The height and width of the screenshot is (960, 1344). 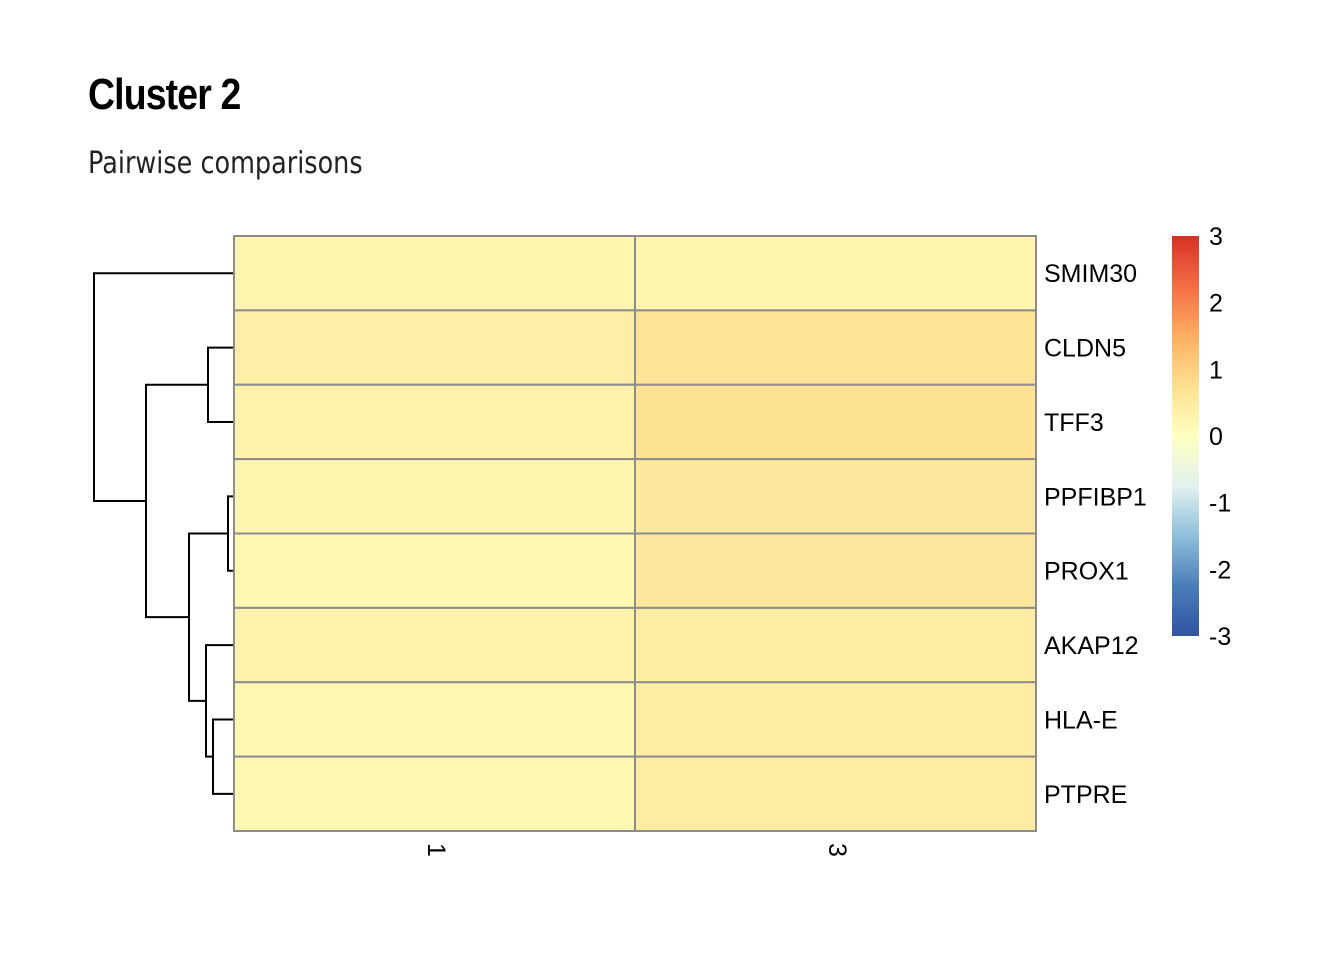 What do you see at coordinates (1095, 497) in the screenshot?
I see `row-label: PPFIBP1` at bounding box center [1095, 497].